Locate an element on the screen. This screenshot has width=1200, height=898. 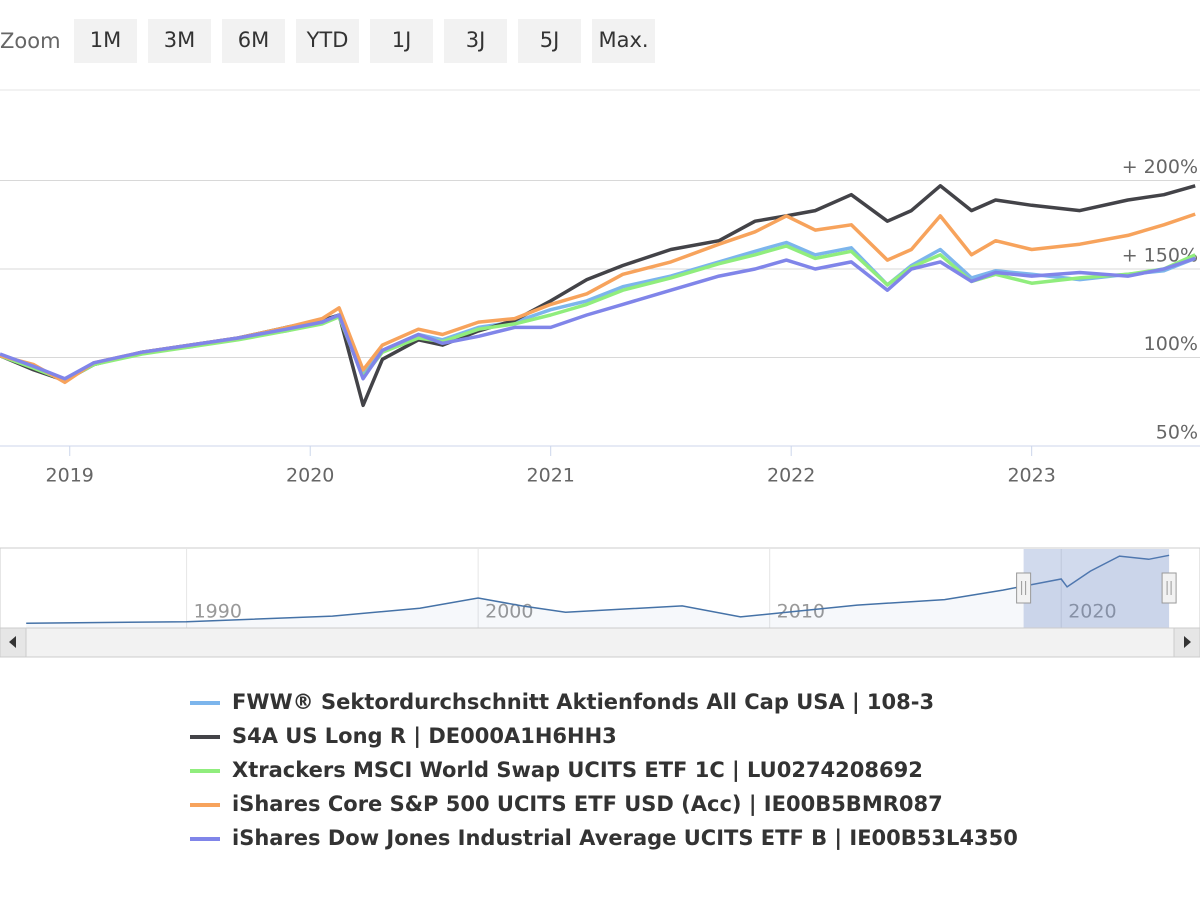
navigator-selection is located at coordinates (1096, 588).